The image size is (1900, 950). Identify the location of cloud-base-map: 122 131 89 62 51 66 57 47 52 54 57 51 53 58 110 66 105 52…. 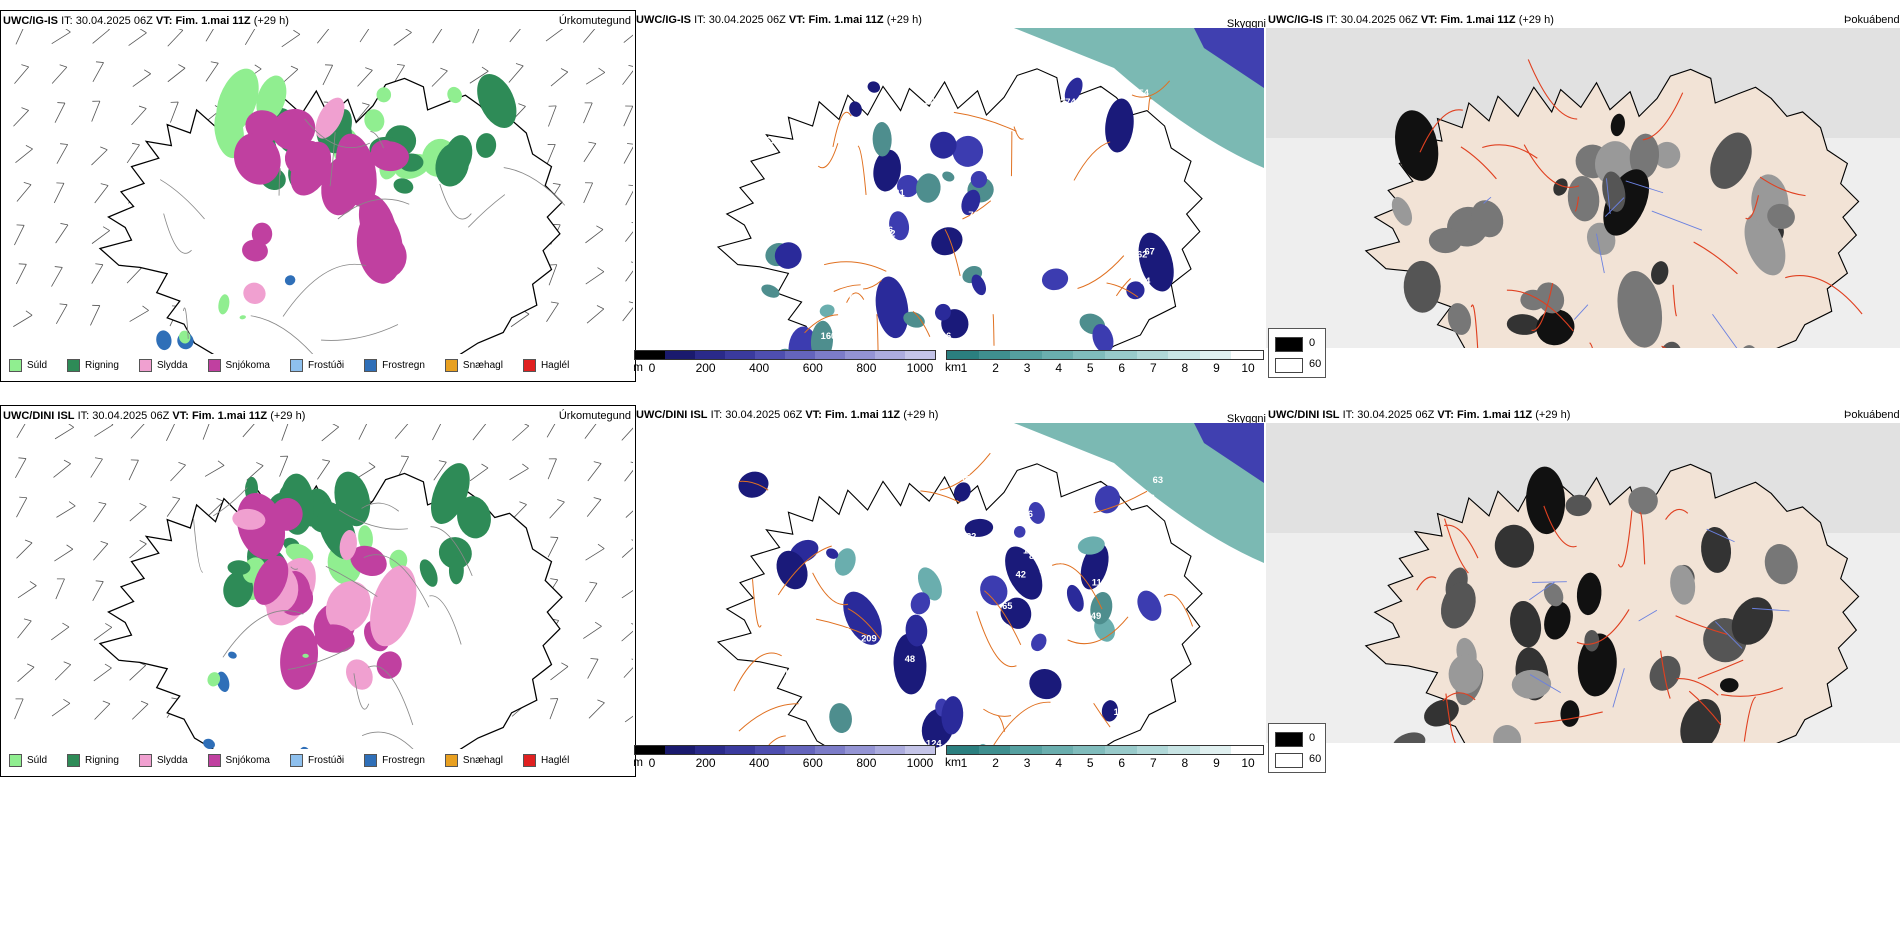
(990, 193).